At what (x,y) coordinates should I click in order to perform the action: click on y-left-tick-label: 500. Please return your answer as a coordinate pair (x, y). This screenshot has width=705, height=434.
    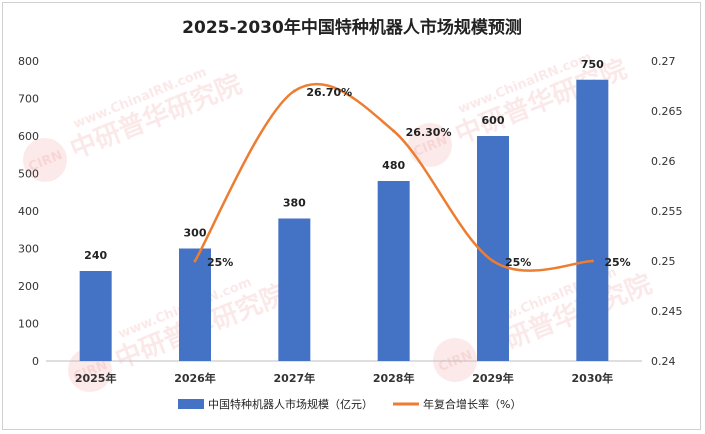
    Looking at the image, I should click on (28, 174).